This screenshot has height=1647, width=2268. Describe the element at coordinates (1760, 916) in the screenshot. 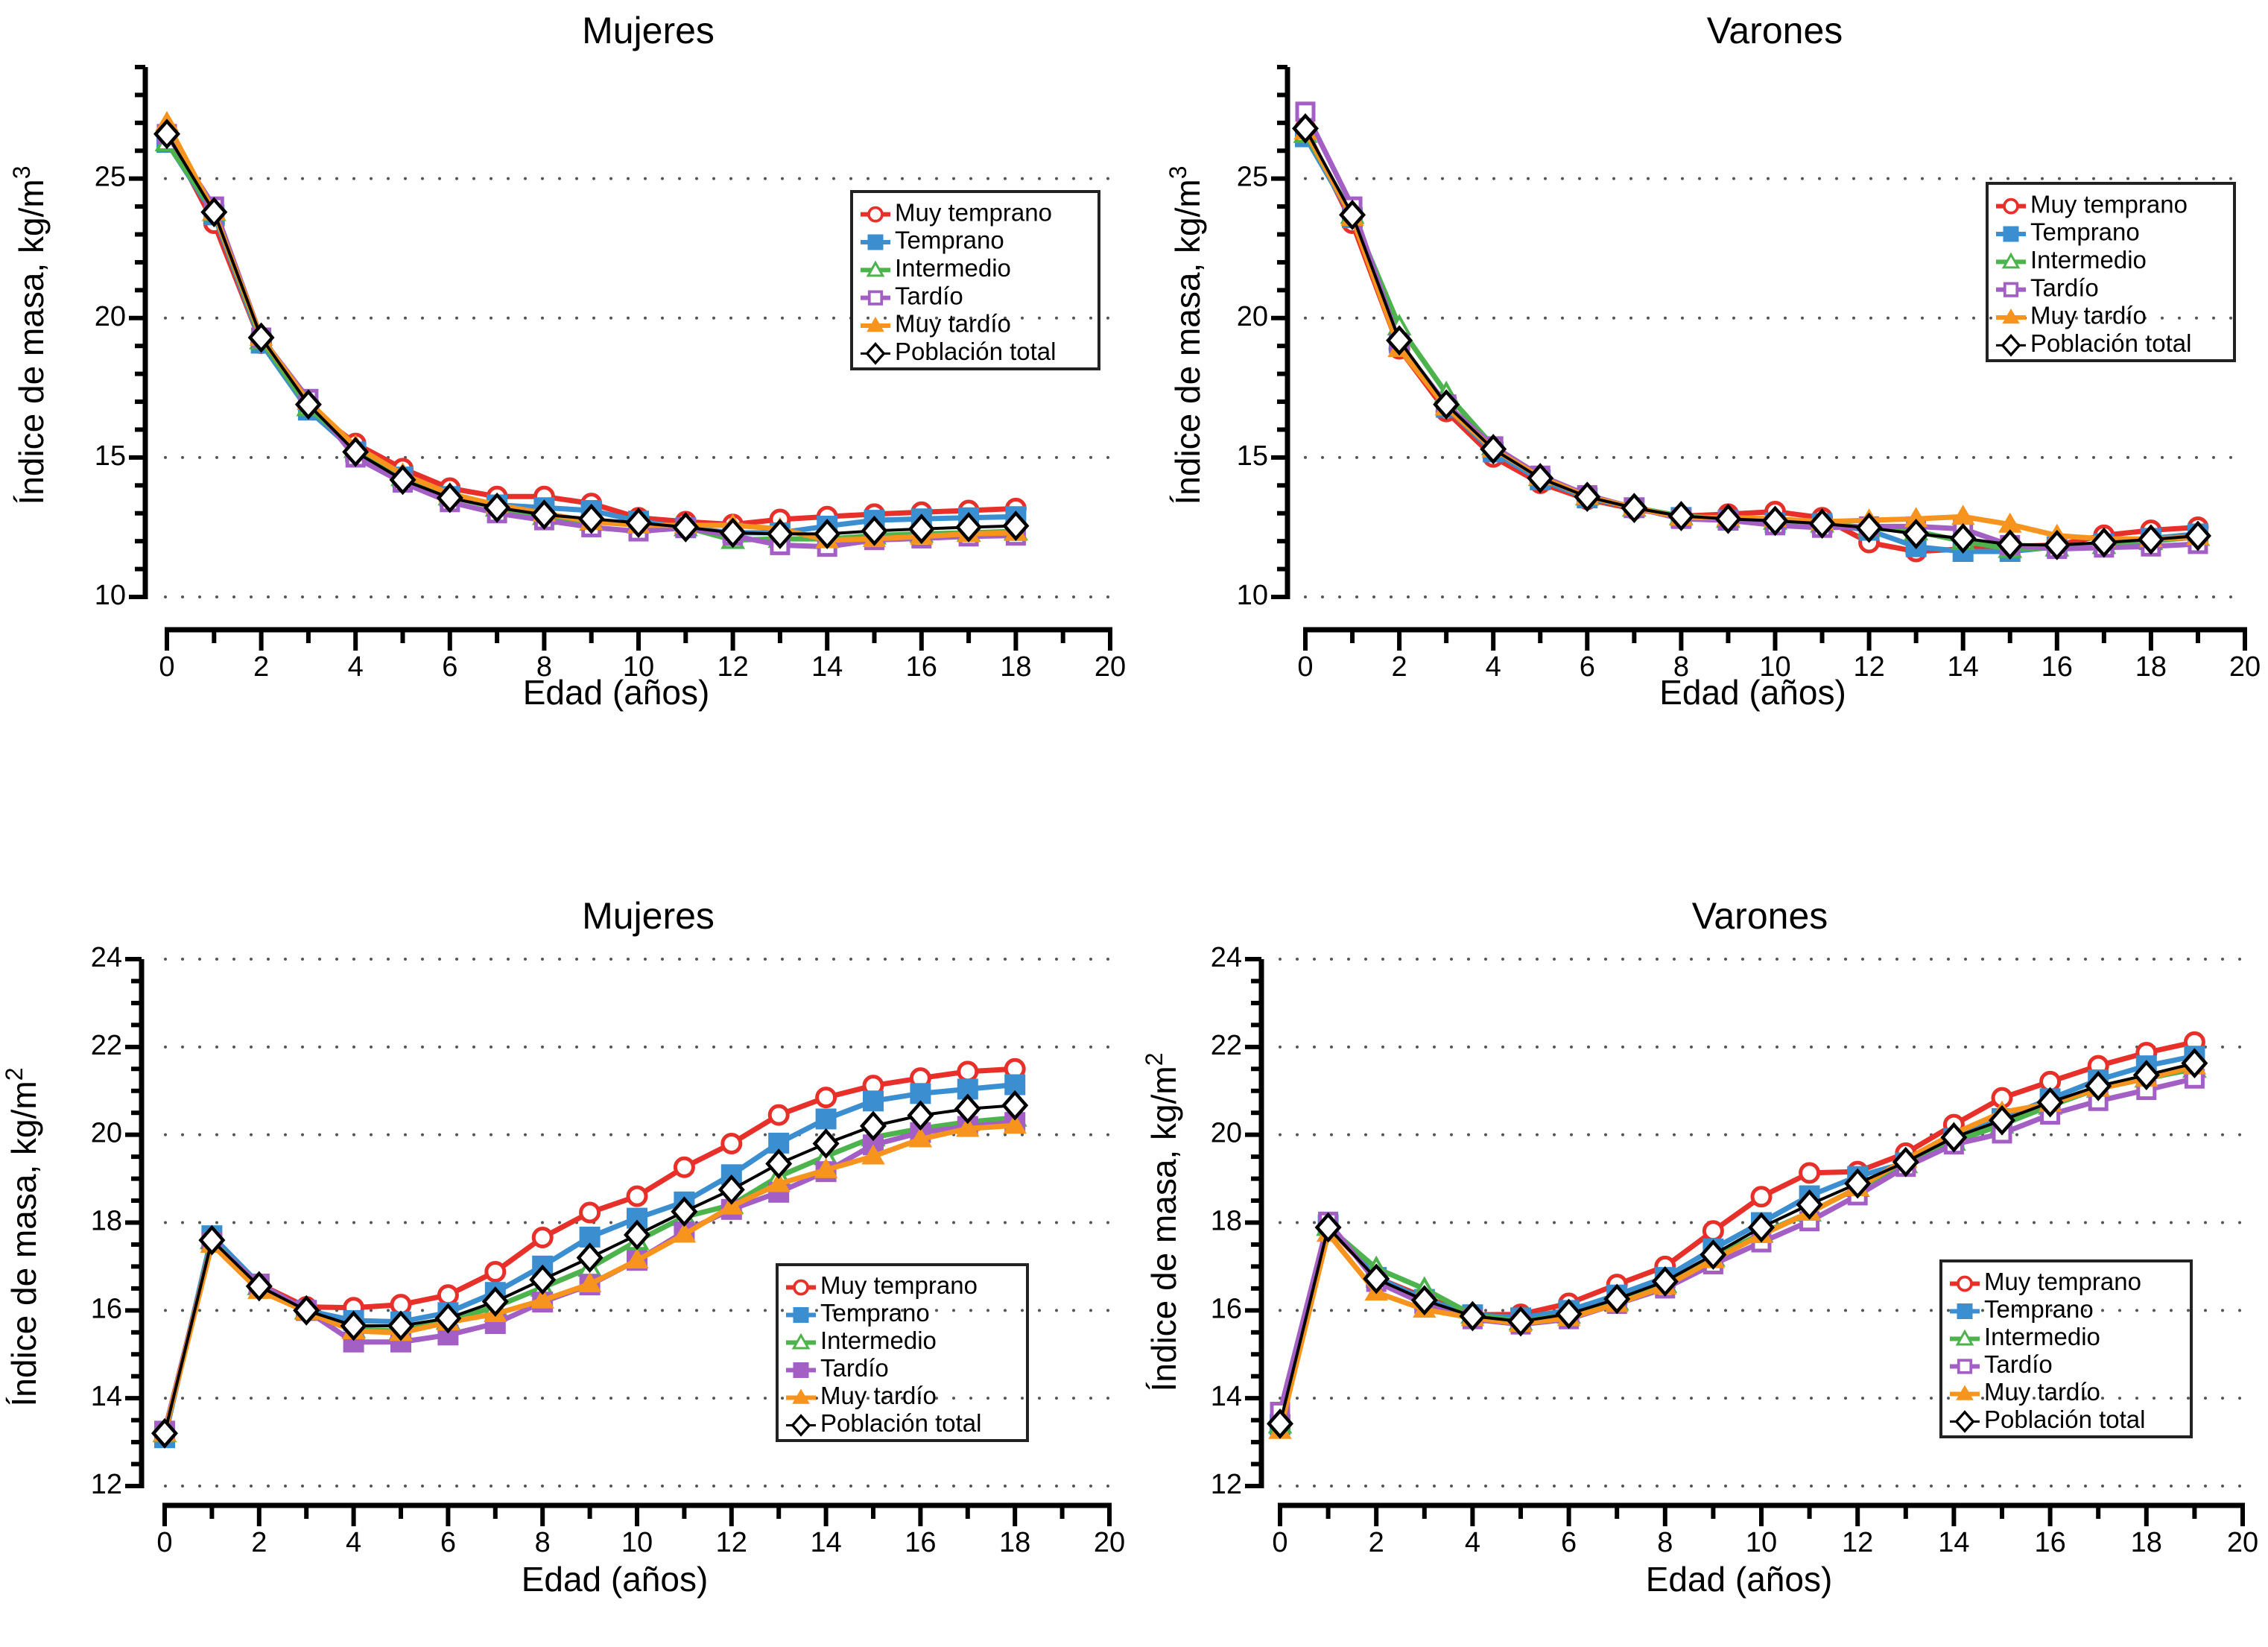

I see `chart-title: Varones` at that location.